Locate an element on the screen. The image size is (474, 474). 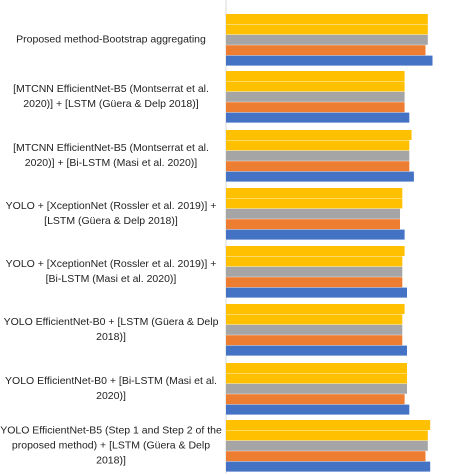
bar-cat6-series4 is located at coordinates (316, 368).